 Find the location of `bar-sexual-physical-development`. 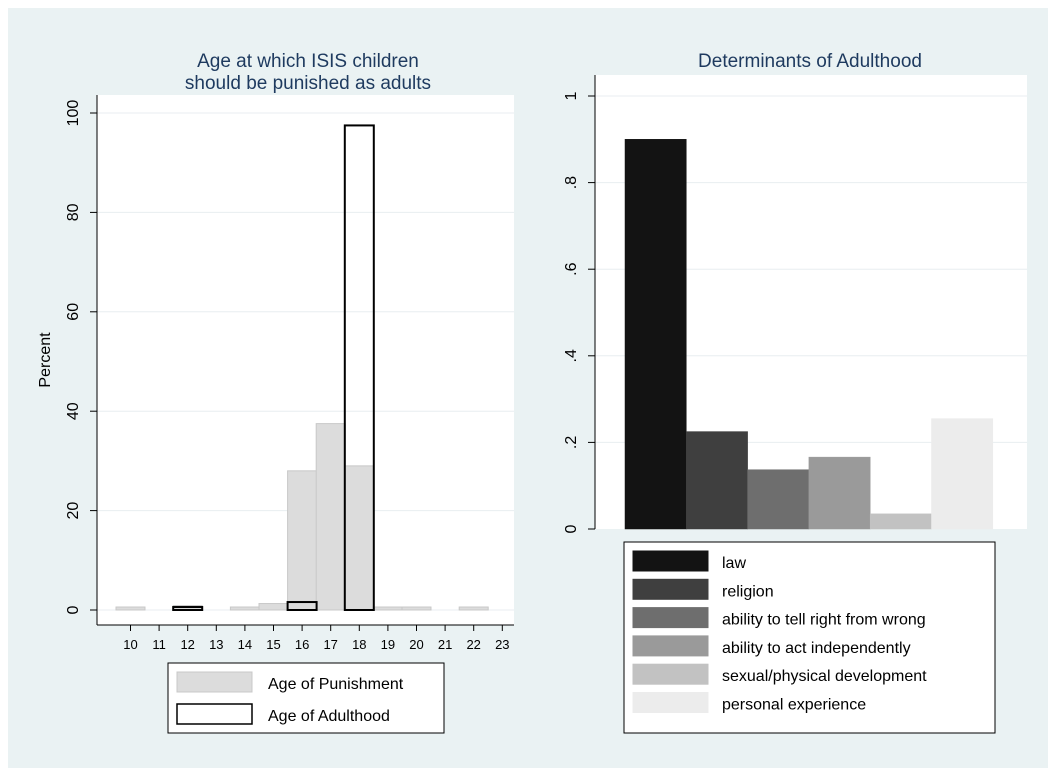

bar-sexual-physical-development is located at coordinates (900, 521).